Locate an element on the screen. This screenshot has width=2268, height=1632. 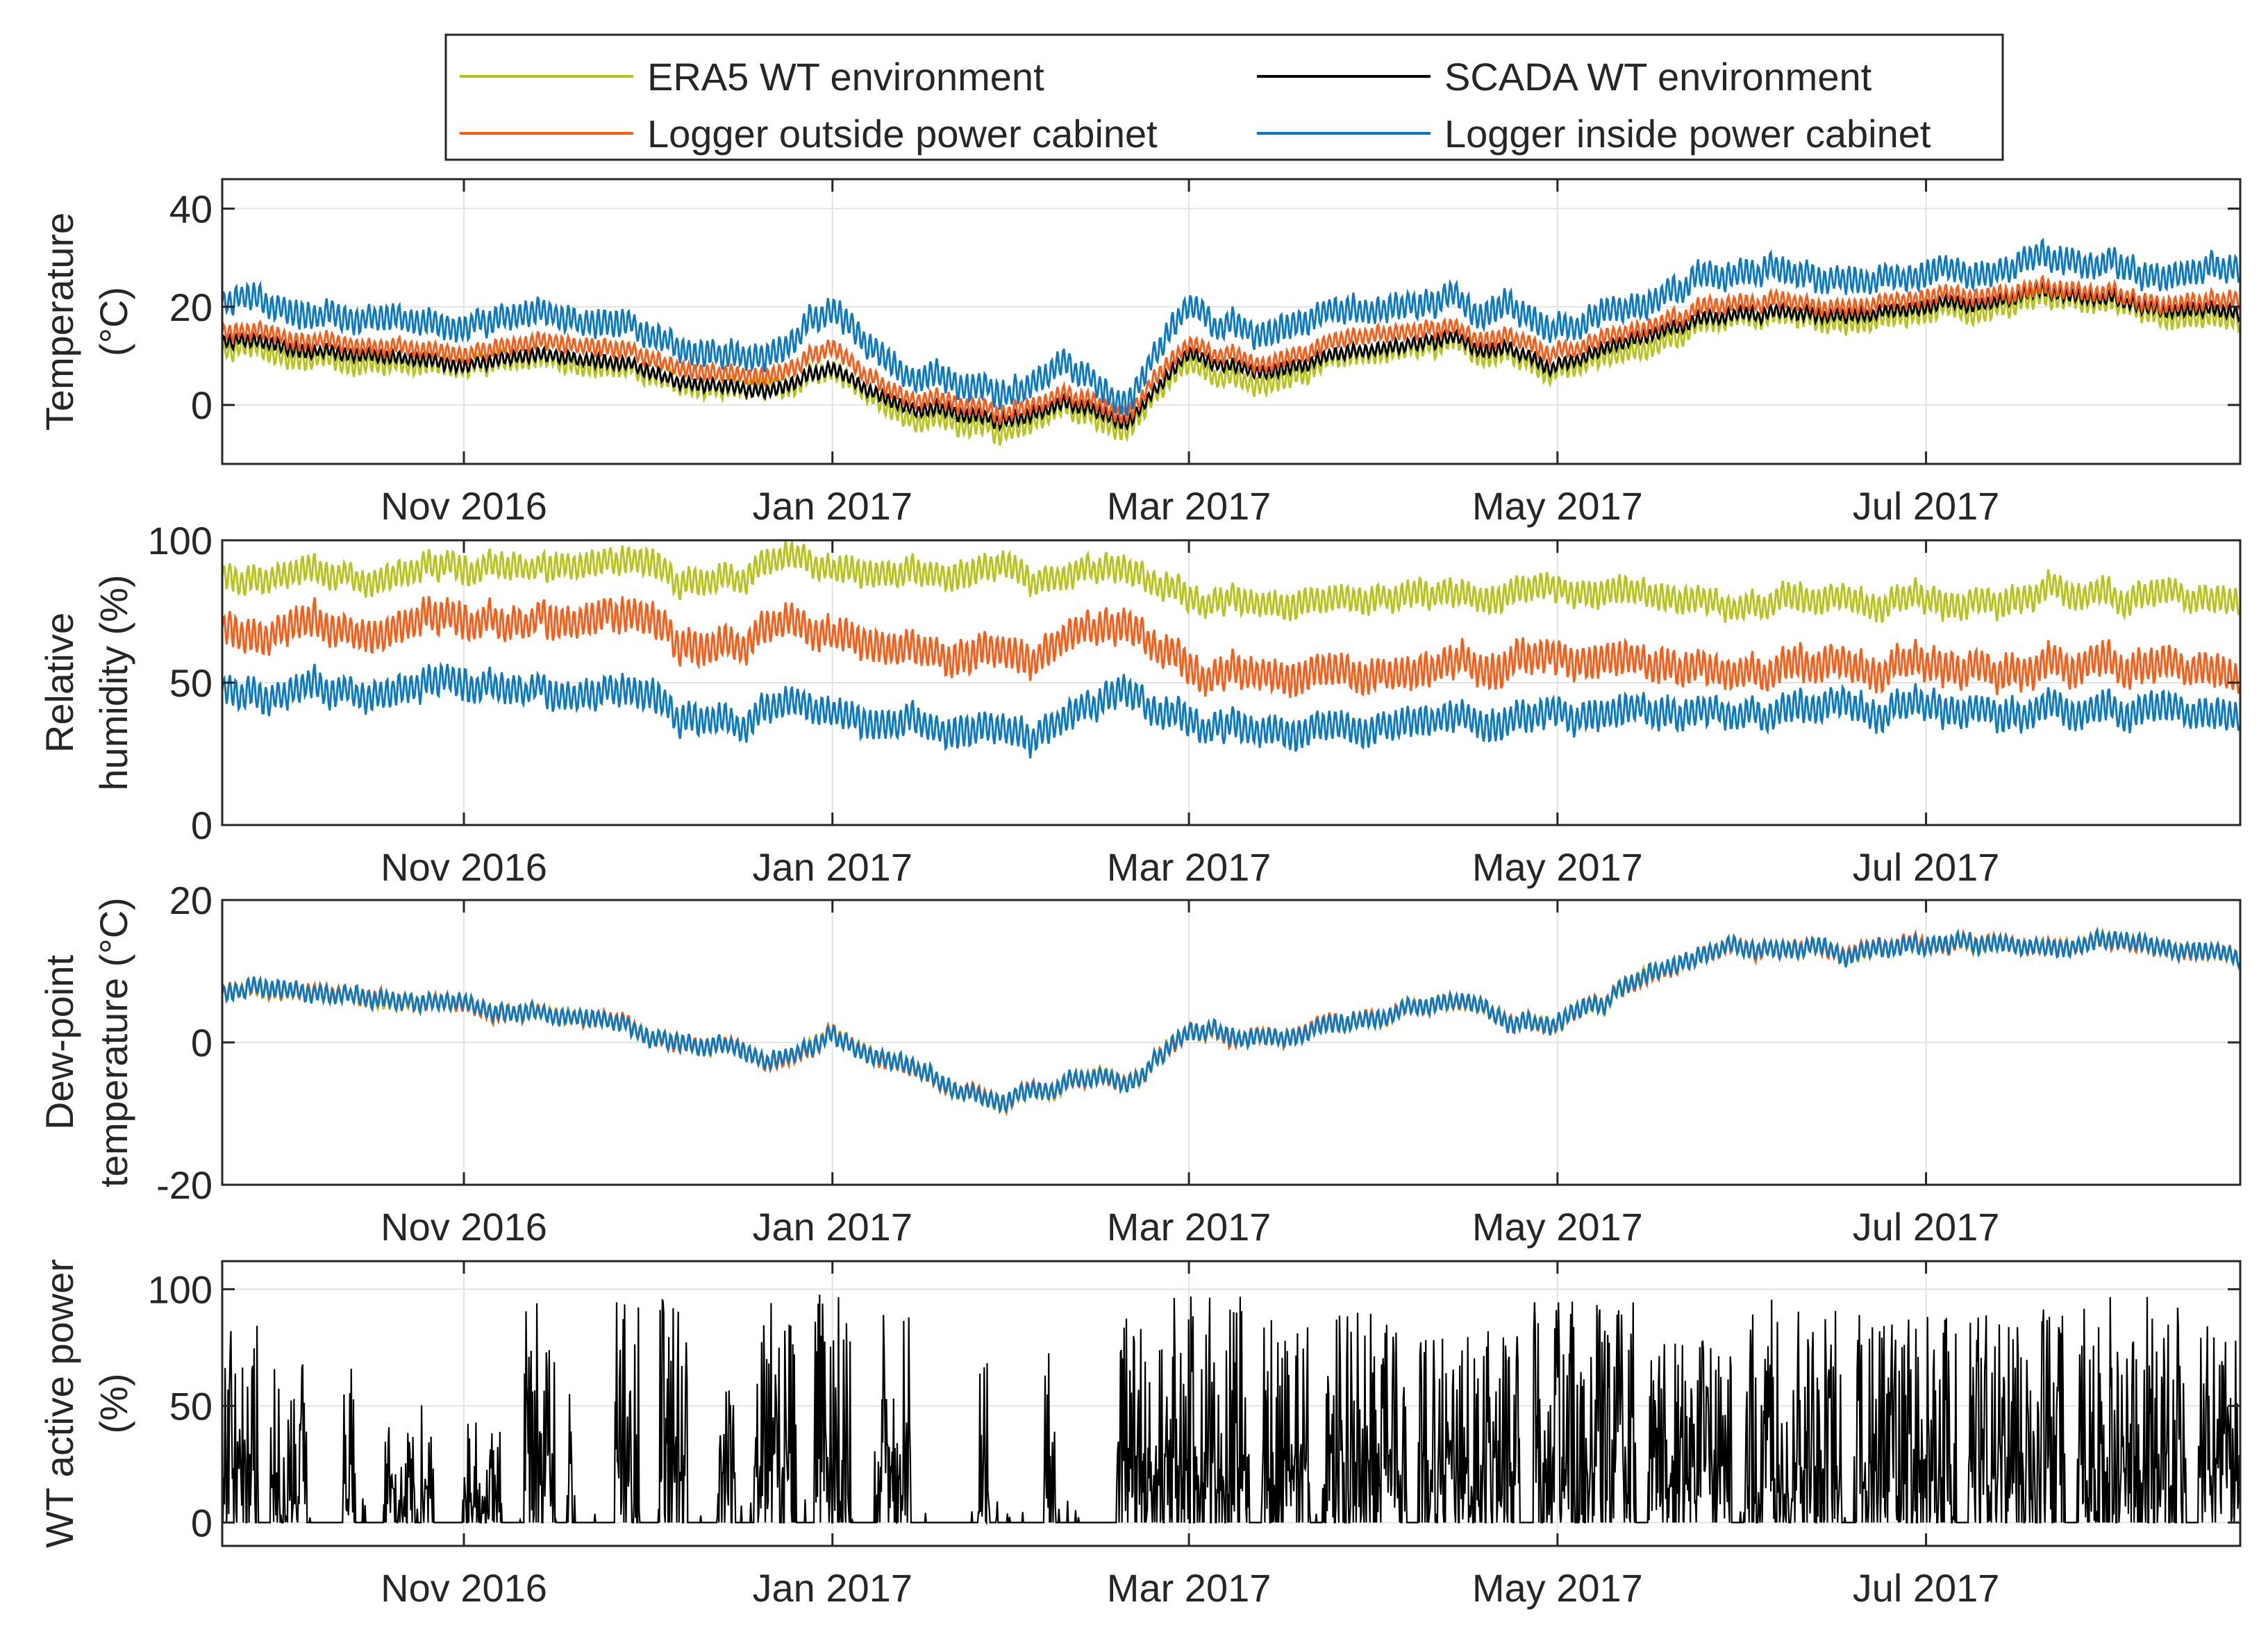
y-tick-label: -20 is located at coordinates (184, 1185).